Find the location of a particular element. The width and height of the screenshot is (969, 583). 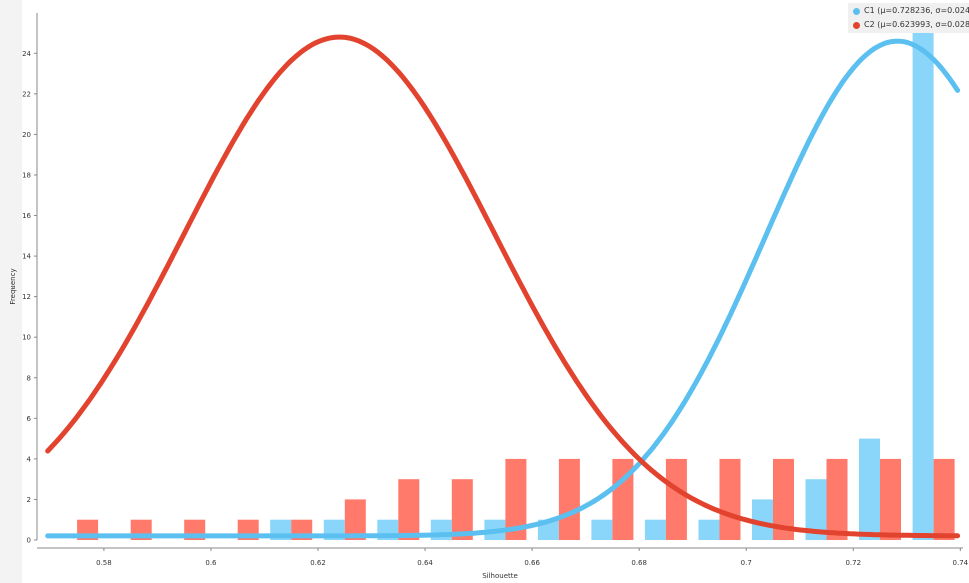

x-tick-label: 0.7 is located at coordinates (746, 563).